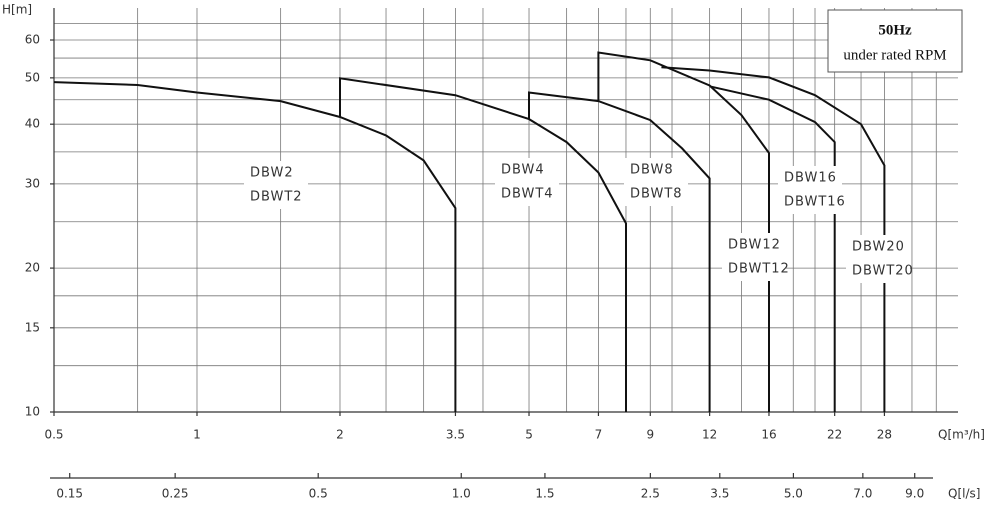 Image resolution: width=1003 pixels, height=513 pixels. What do you see at coordinates (895, 30) in the screenshot?
I see `annotation: 50Hz` at bounding box center [895, 30].